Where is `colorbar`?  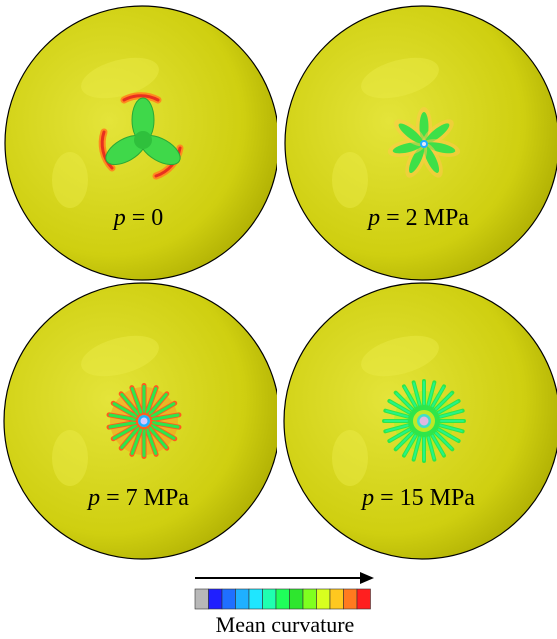 colorbar is located at coordinates (284, 591).